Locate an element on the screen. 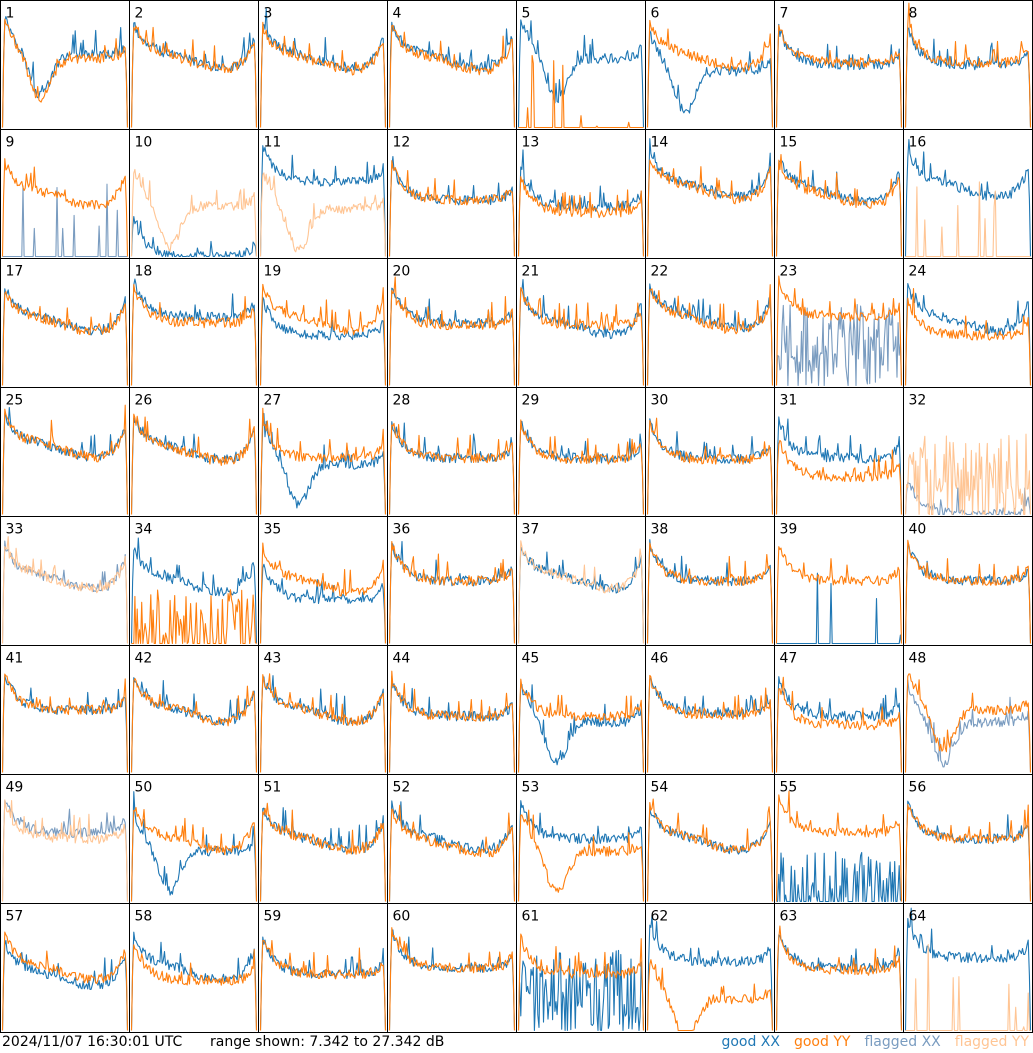 Image resolution: width=1033 pixels, height=1053 pixels. tile-54: 54 is located at coordinates (710, 839).